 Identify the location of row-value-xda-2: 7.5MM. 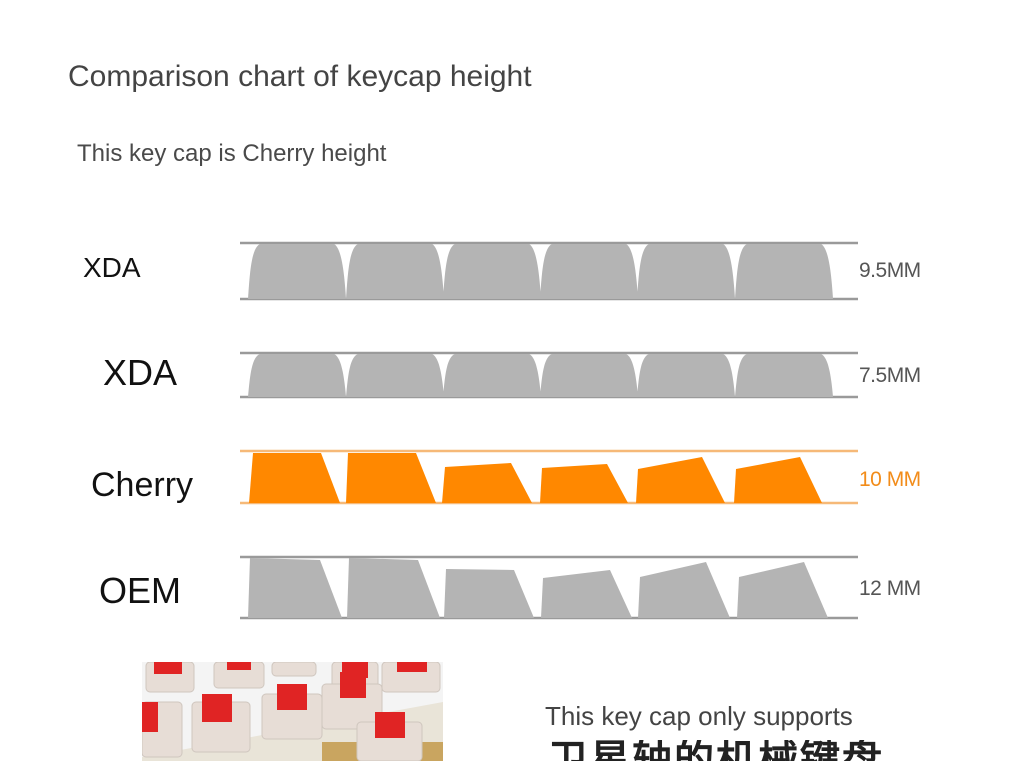
(890, 375).